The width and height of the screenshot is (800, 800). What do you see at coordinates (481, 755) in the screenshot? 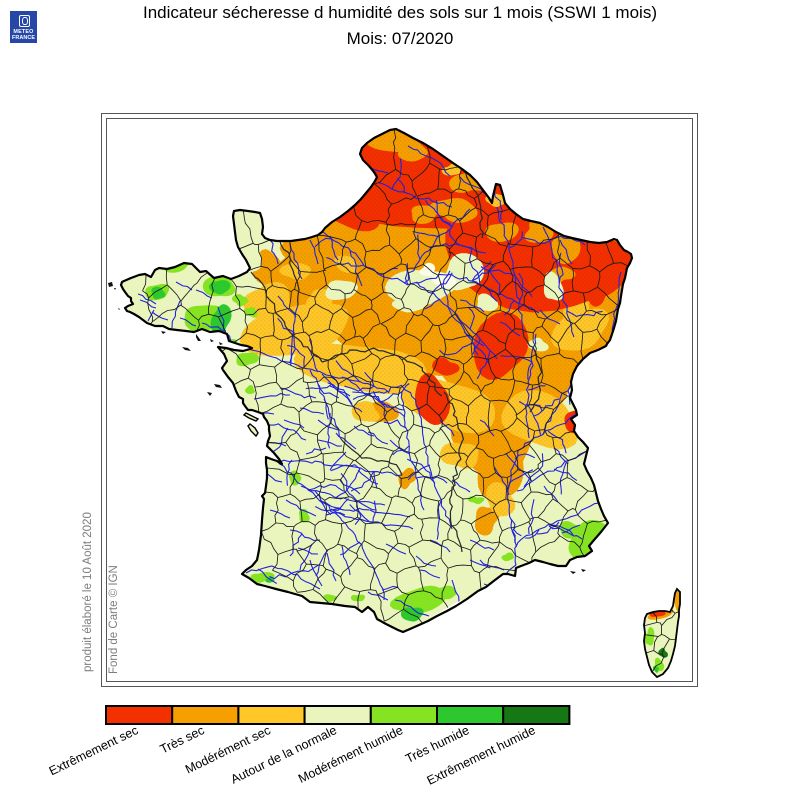
I see `svg-text: Extrêmement humide` at bounding box center [481, 755].